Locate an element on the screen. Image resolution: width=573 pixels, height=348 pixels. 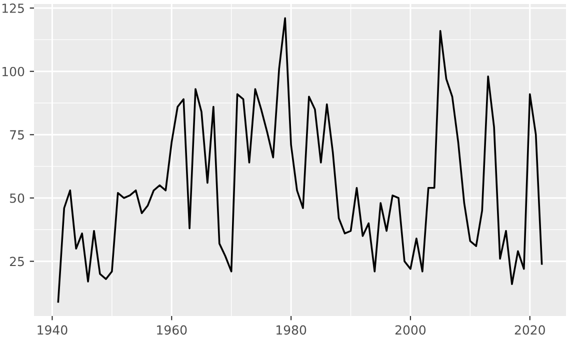
x-tick-label: 1960 is located at coordinates (172, 330).